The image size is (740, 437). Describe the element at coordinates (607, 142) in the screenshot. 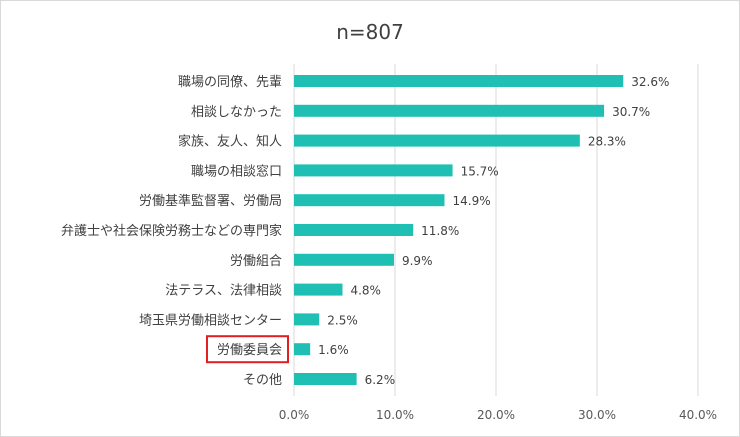

I see `value-label: 28.3%` at that location.